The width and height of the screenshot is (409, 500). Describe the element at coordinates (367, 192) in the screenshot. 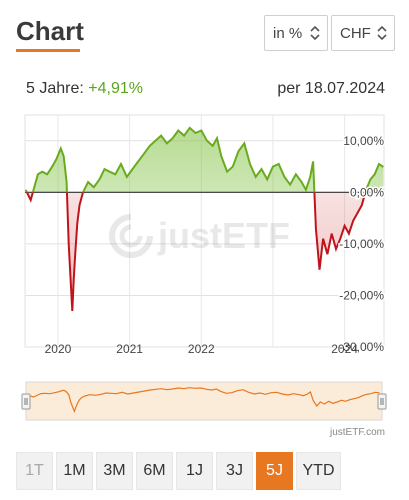

I see `y-tick-label: 0,00%` at that location.